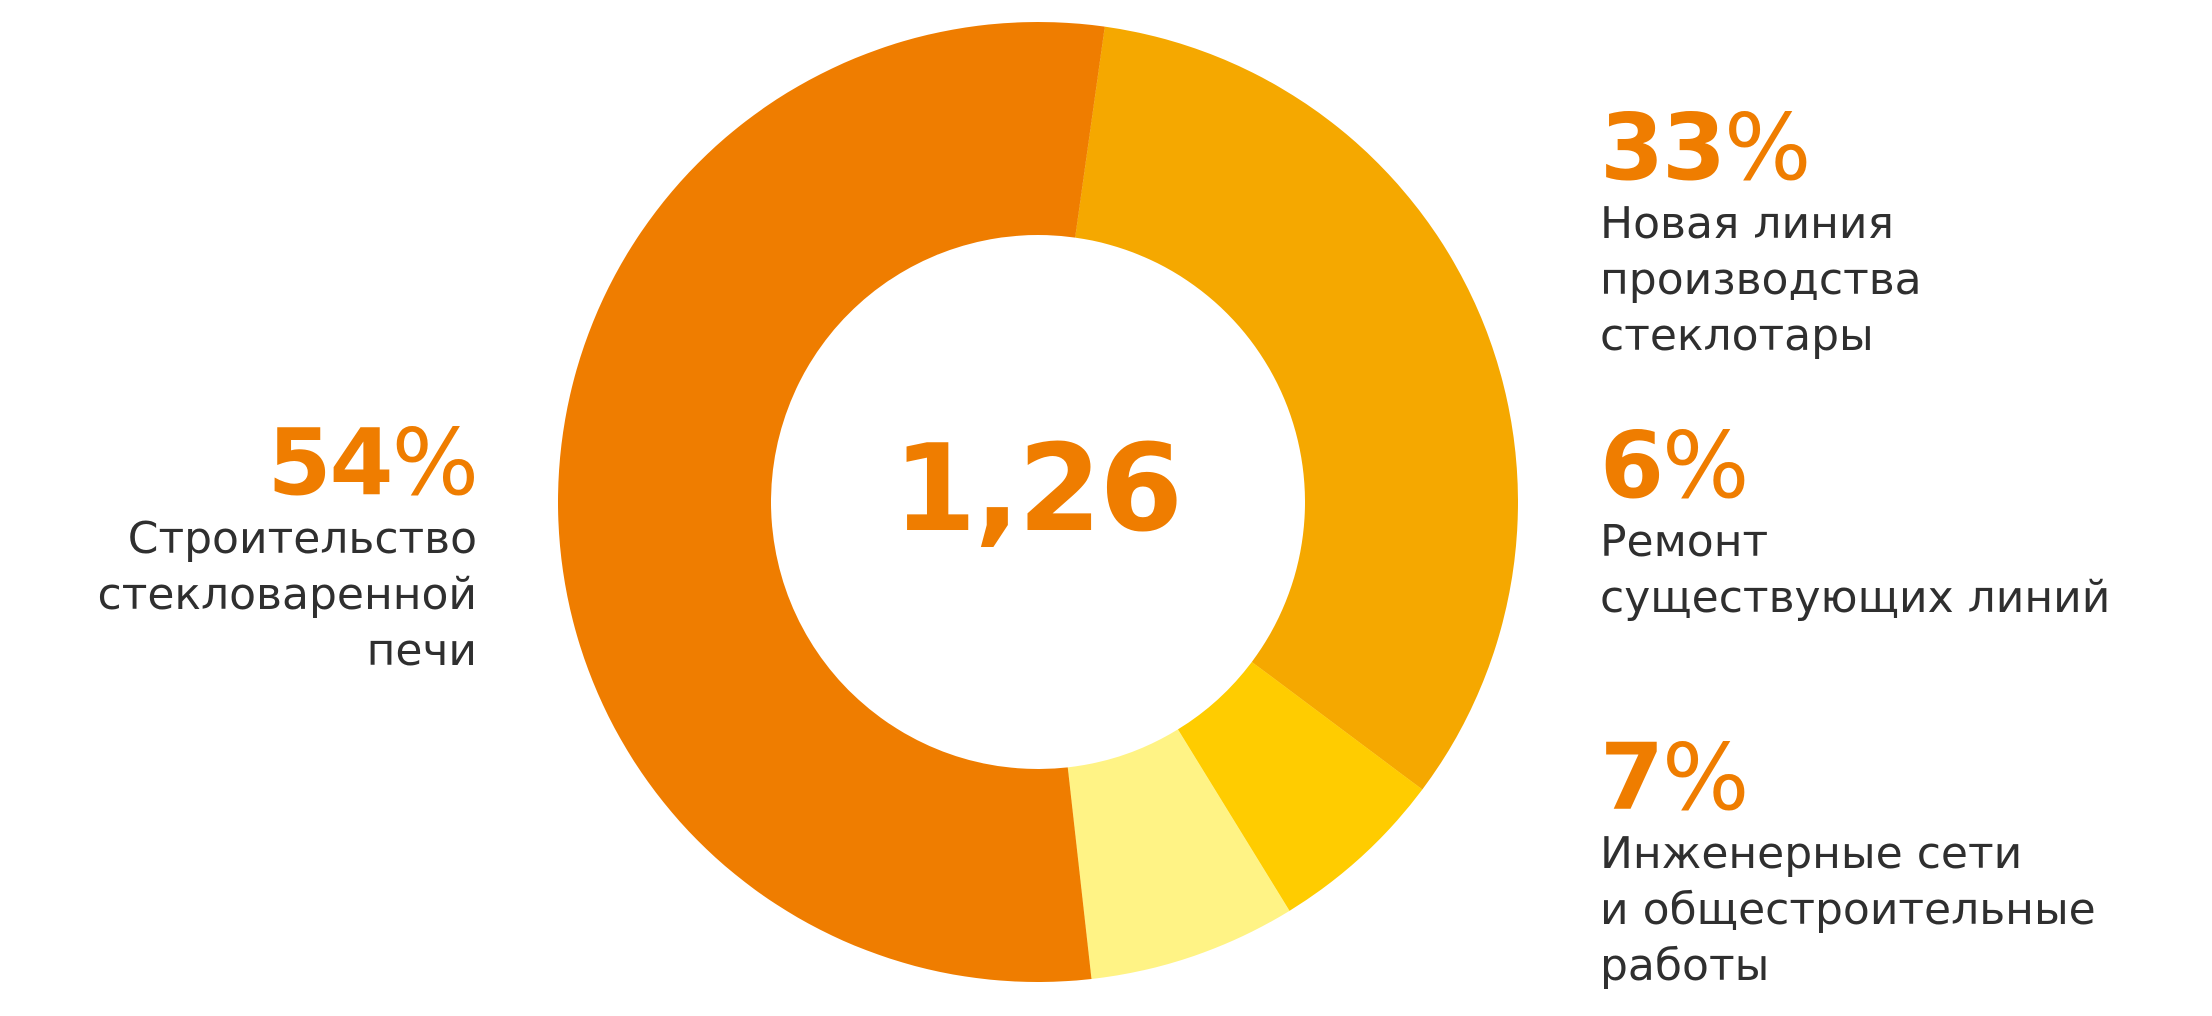 The image size is (2212, 1016). Describe the element at coordinates (1684, 541) in the screenshot. I see `slice-desc-line: Ремонт` at that location.